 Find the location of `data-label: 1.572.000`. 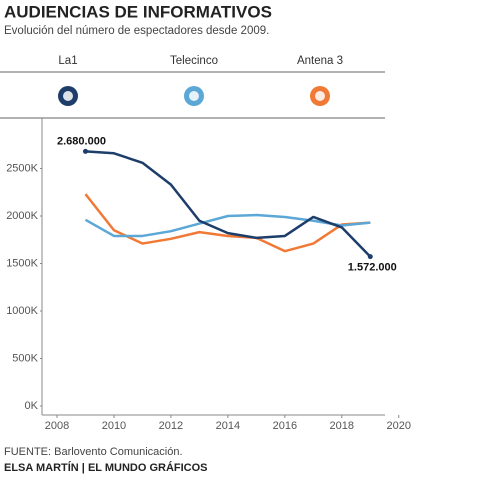

data-label: 1.572.000 is located at coordinates (372, 268).